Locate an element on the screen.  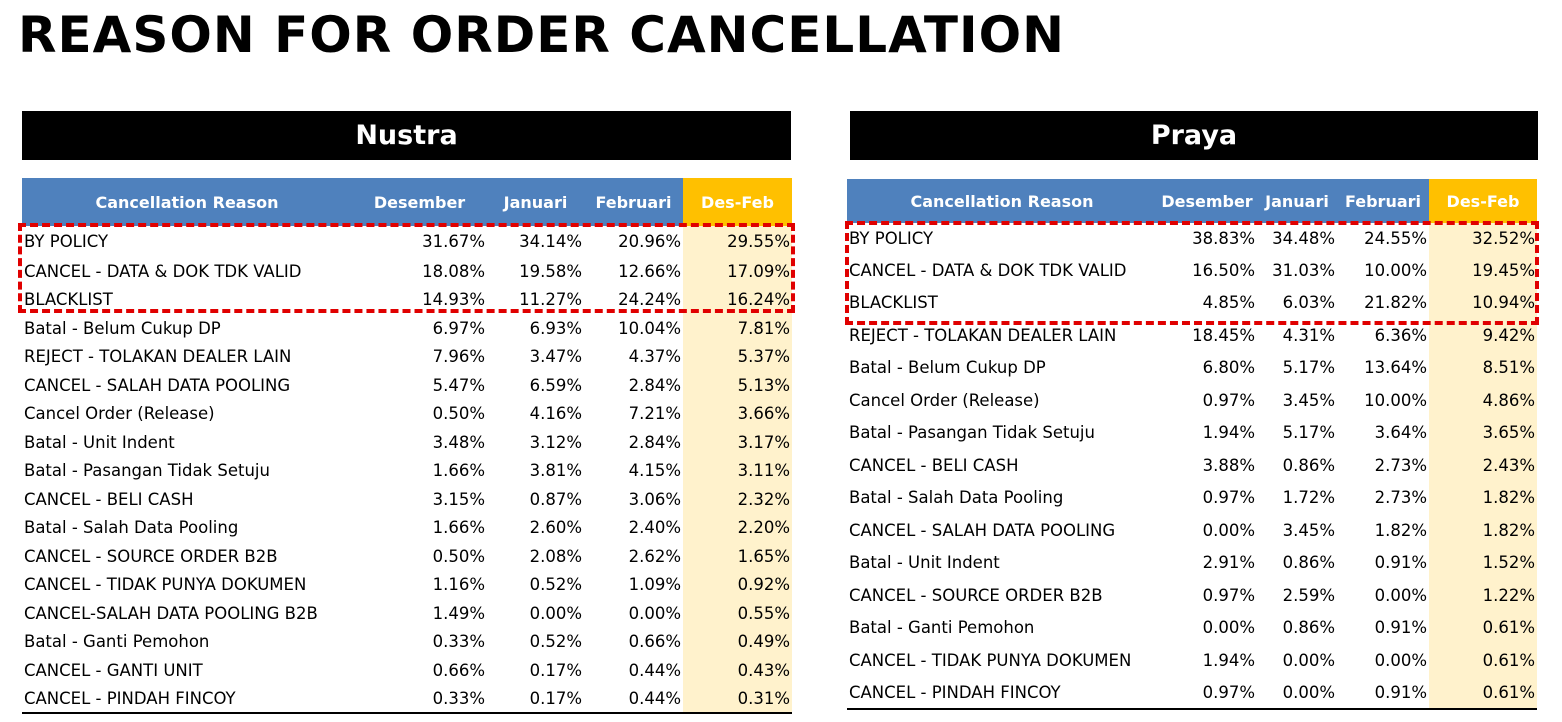
januari-cell: 6.03% is located at coordinates (1308, 303).